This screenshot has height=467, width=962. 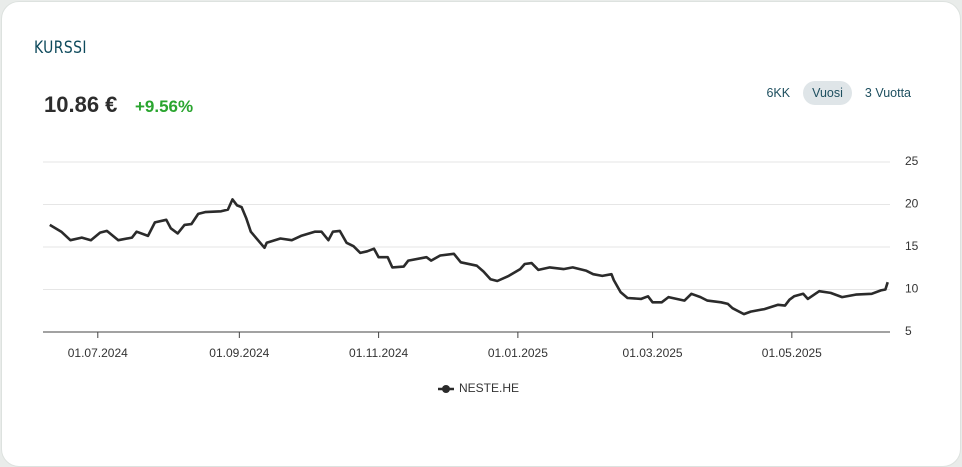 What do you see at coordinates (912, 246) in the screenshot?
I see `y-tick-label: 15` at bounding box center [912, 246].